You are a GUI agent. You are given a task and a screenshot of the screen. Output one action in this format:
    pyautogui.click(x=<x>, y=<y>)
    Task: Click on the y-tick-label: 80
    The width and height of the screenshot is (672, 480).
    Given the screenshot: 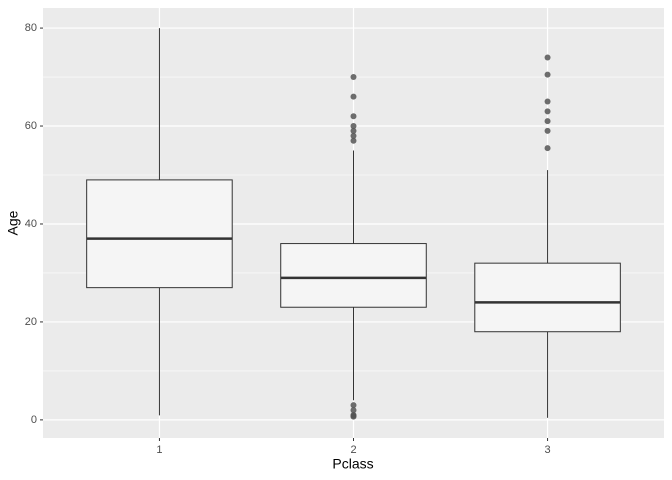 What is the action you would take?
    pyautogui.click(x=31, y=28)
    